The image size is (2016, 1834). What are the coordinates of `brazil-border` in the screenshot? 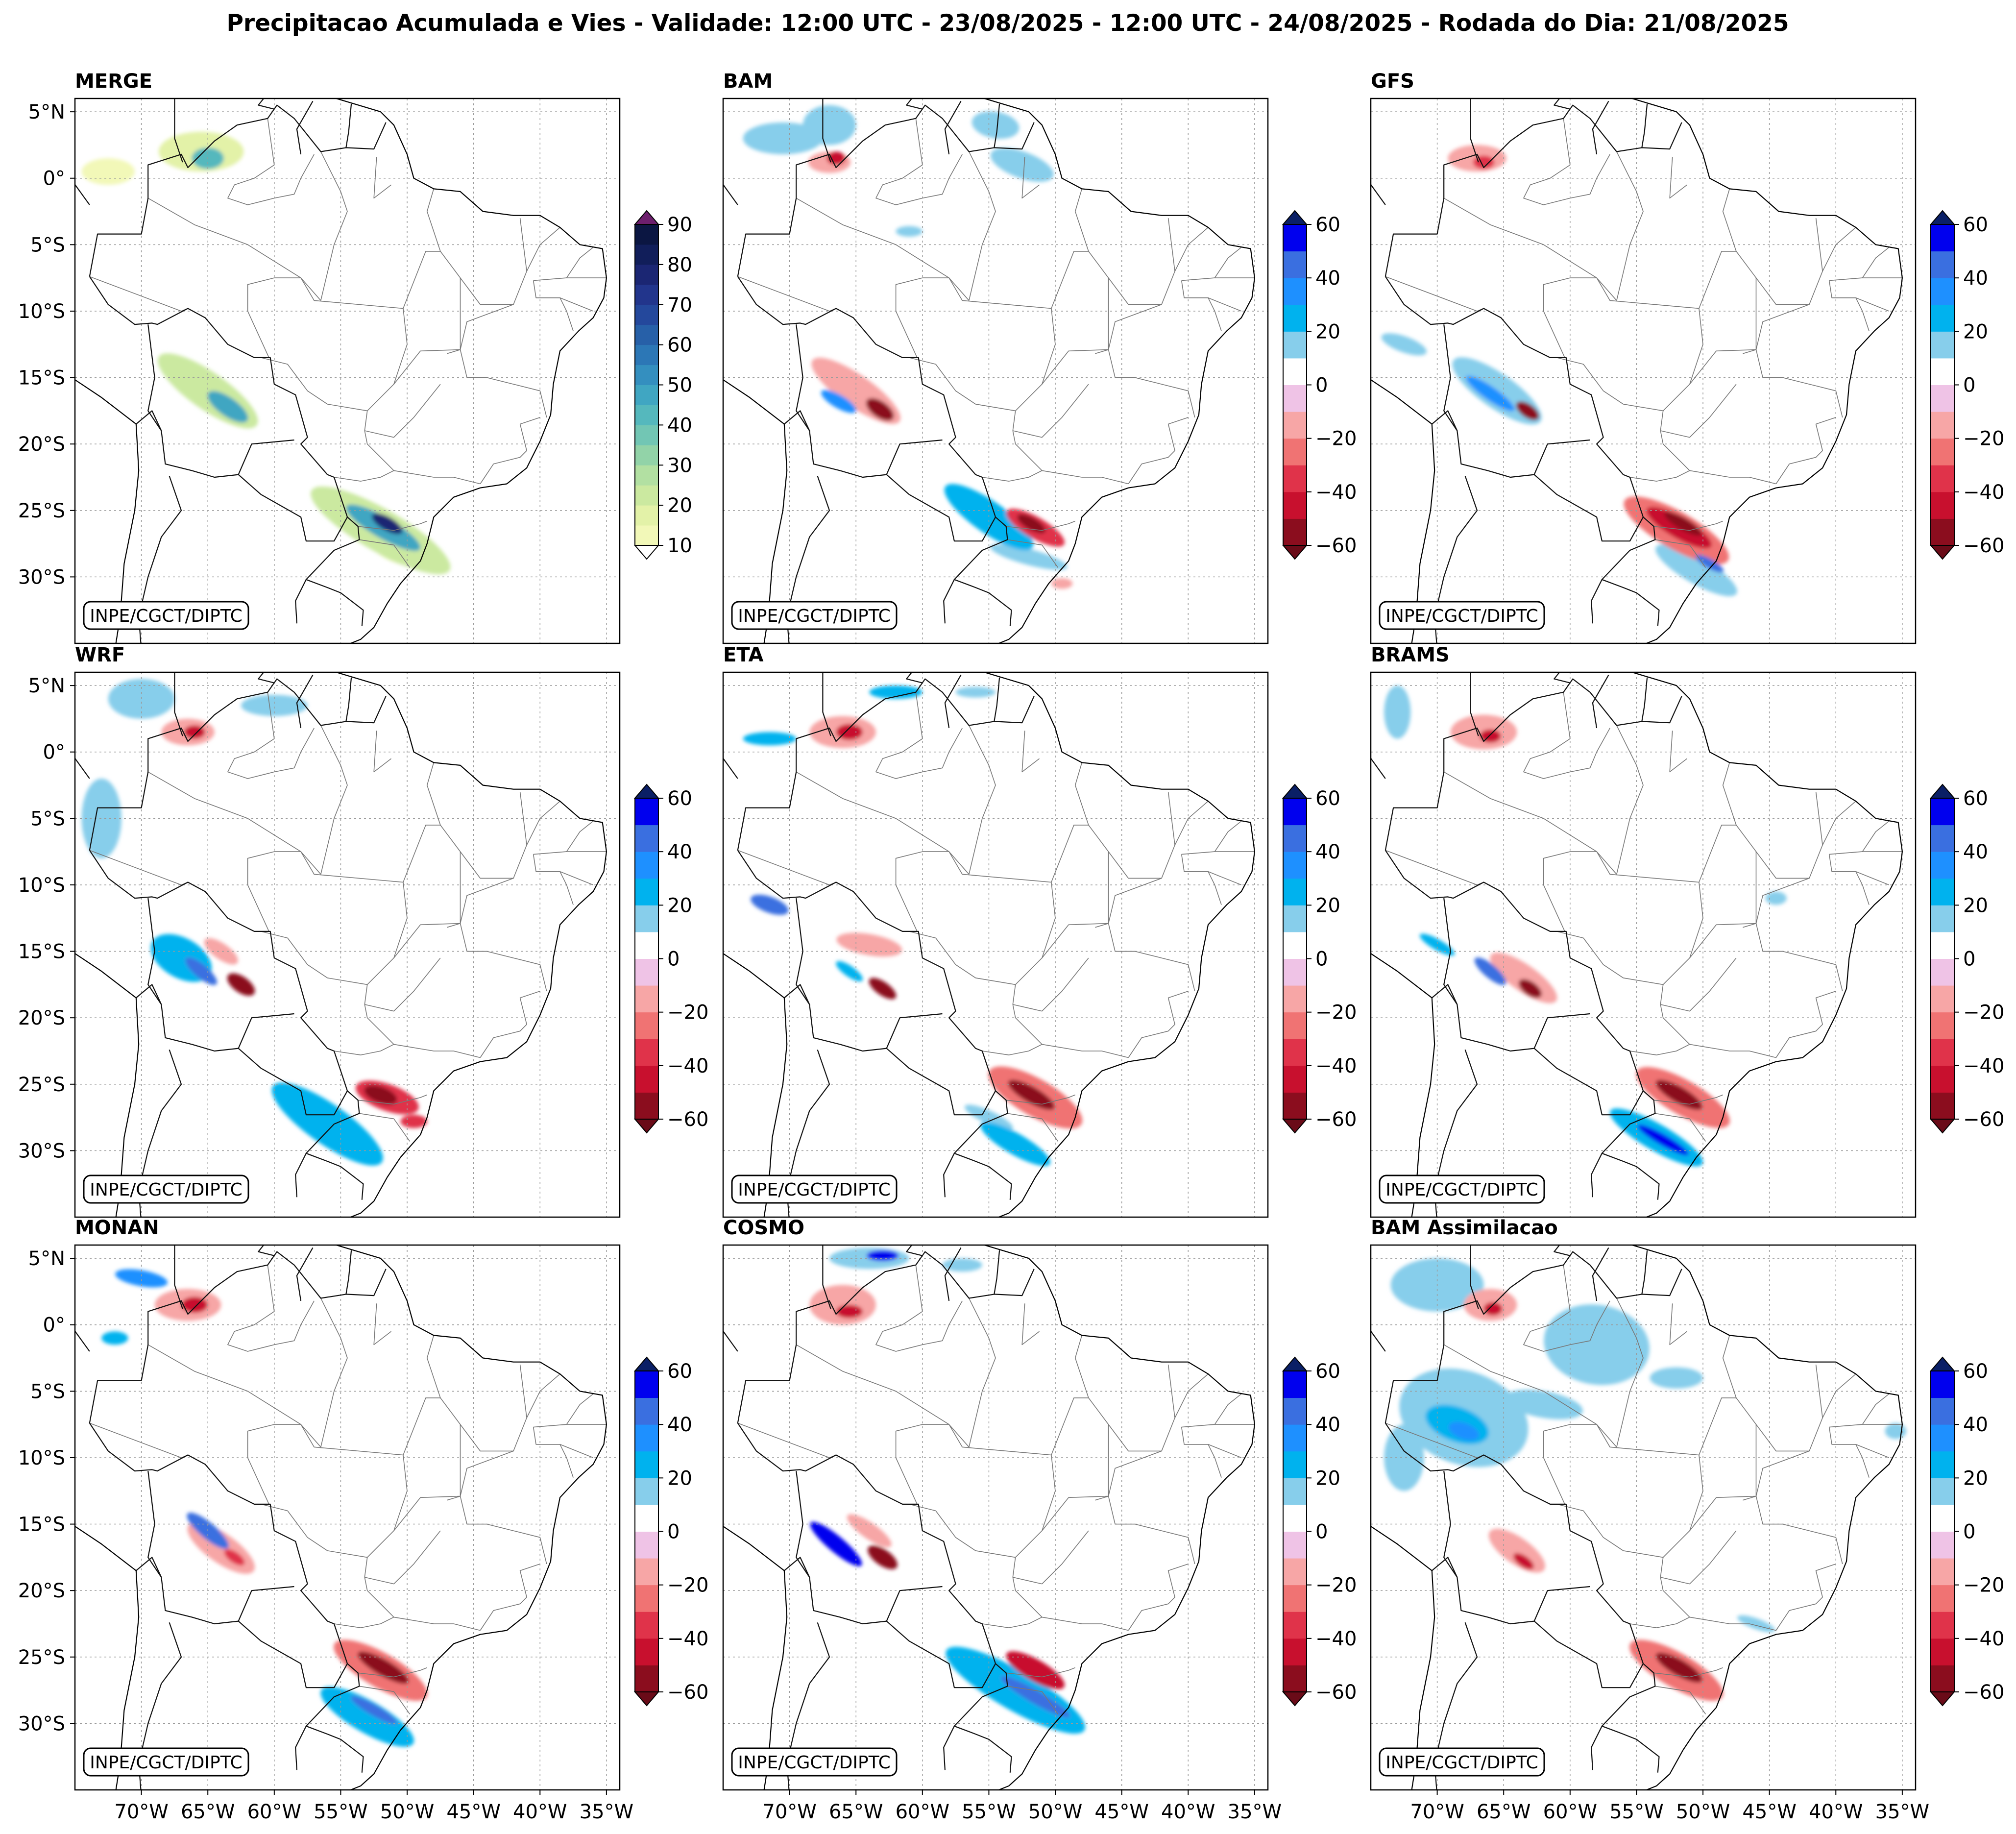 It's located at (226, 451).